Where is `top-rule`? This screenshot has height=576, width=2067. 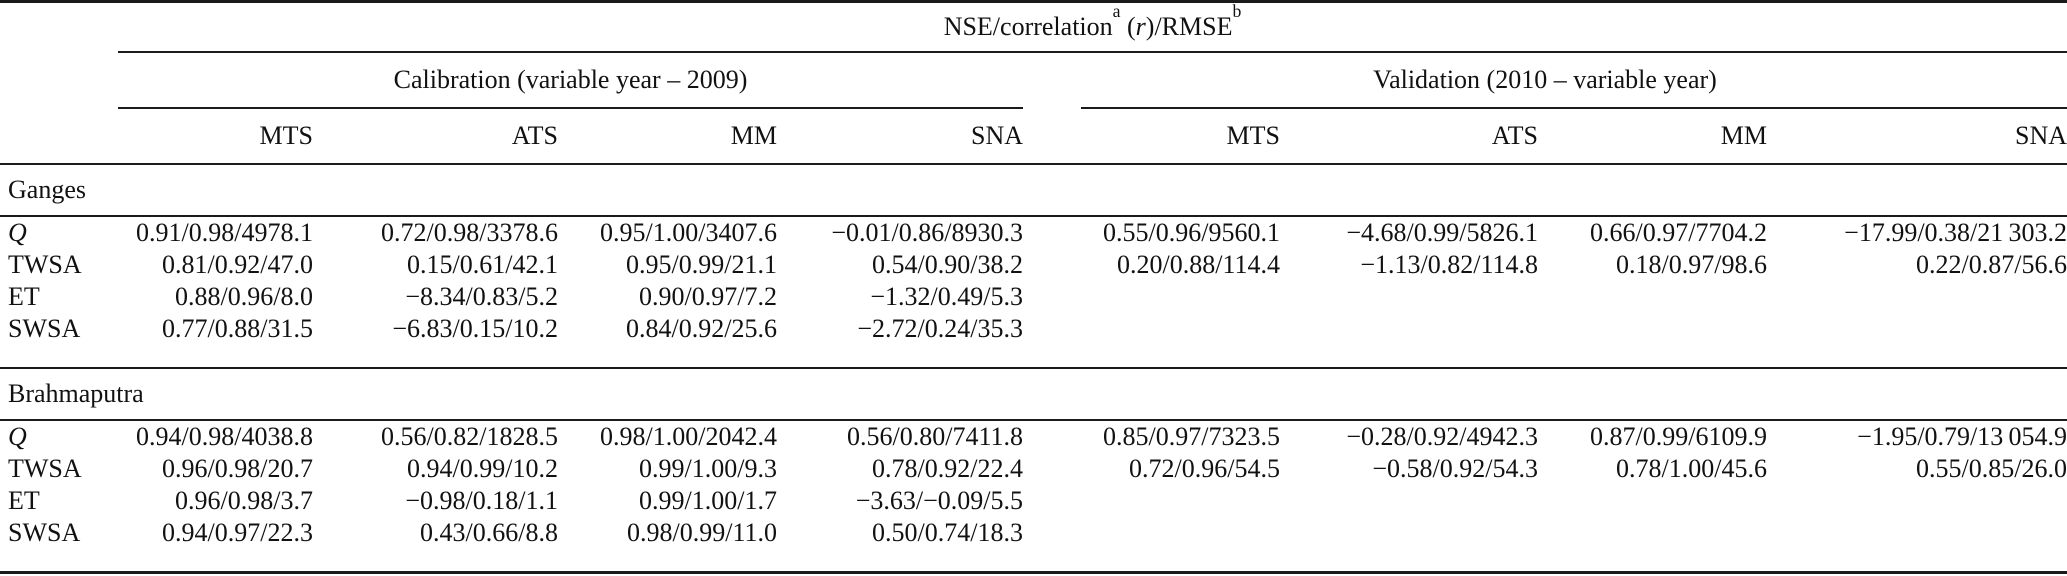
top-rule is located at coordinates (1033, 1).